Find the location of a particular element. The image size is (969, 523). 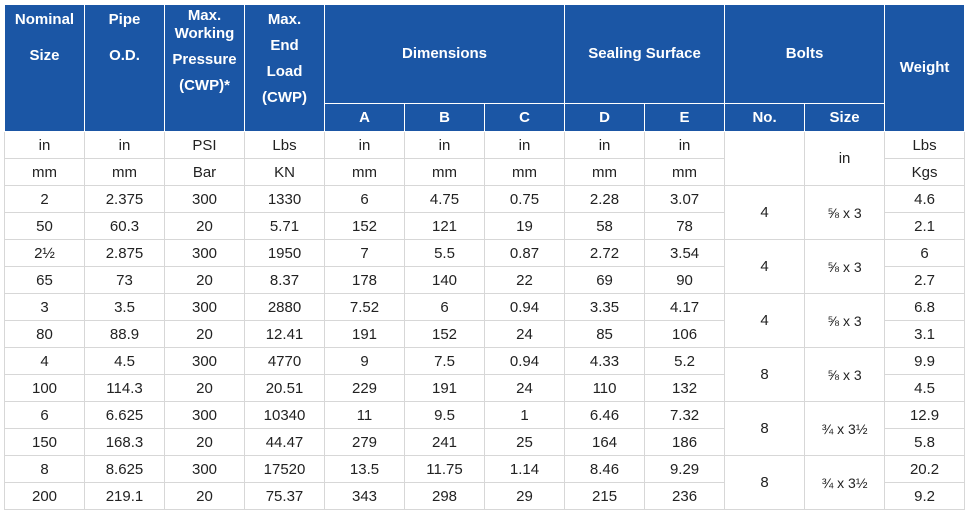

table-cell: 4770 is located at coordinates (284, 361).